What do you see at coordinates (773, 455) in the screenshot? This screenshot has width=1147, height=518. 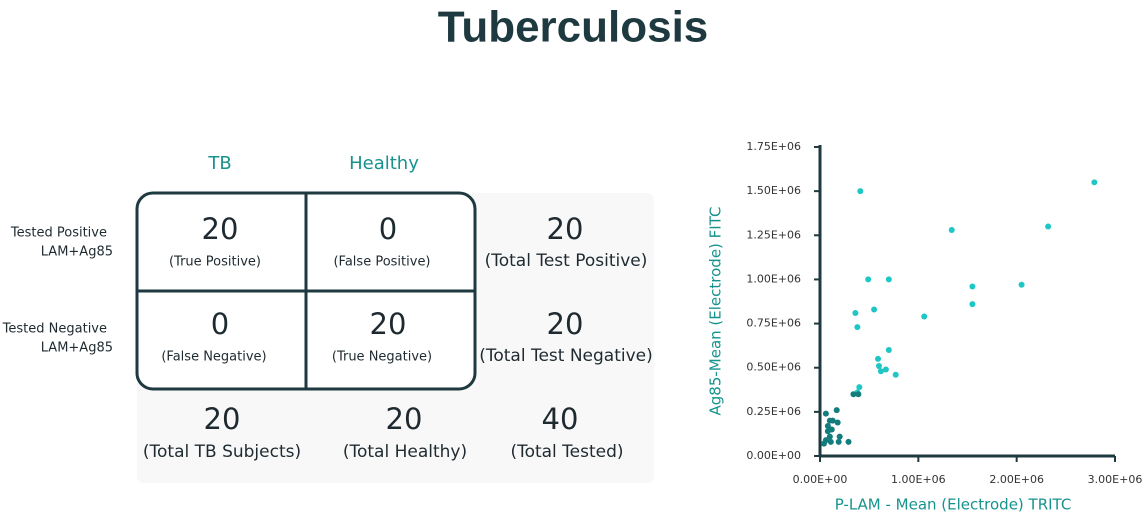 I see `y-tick-label: 0.00E+00` at bounding box center [773, 455].